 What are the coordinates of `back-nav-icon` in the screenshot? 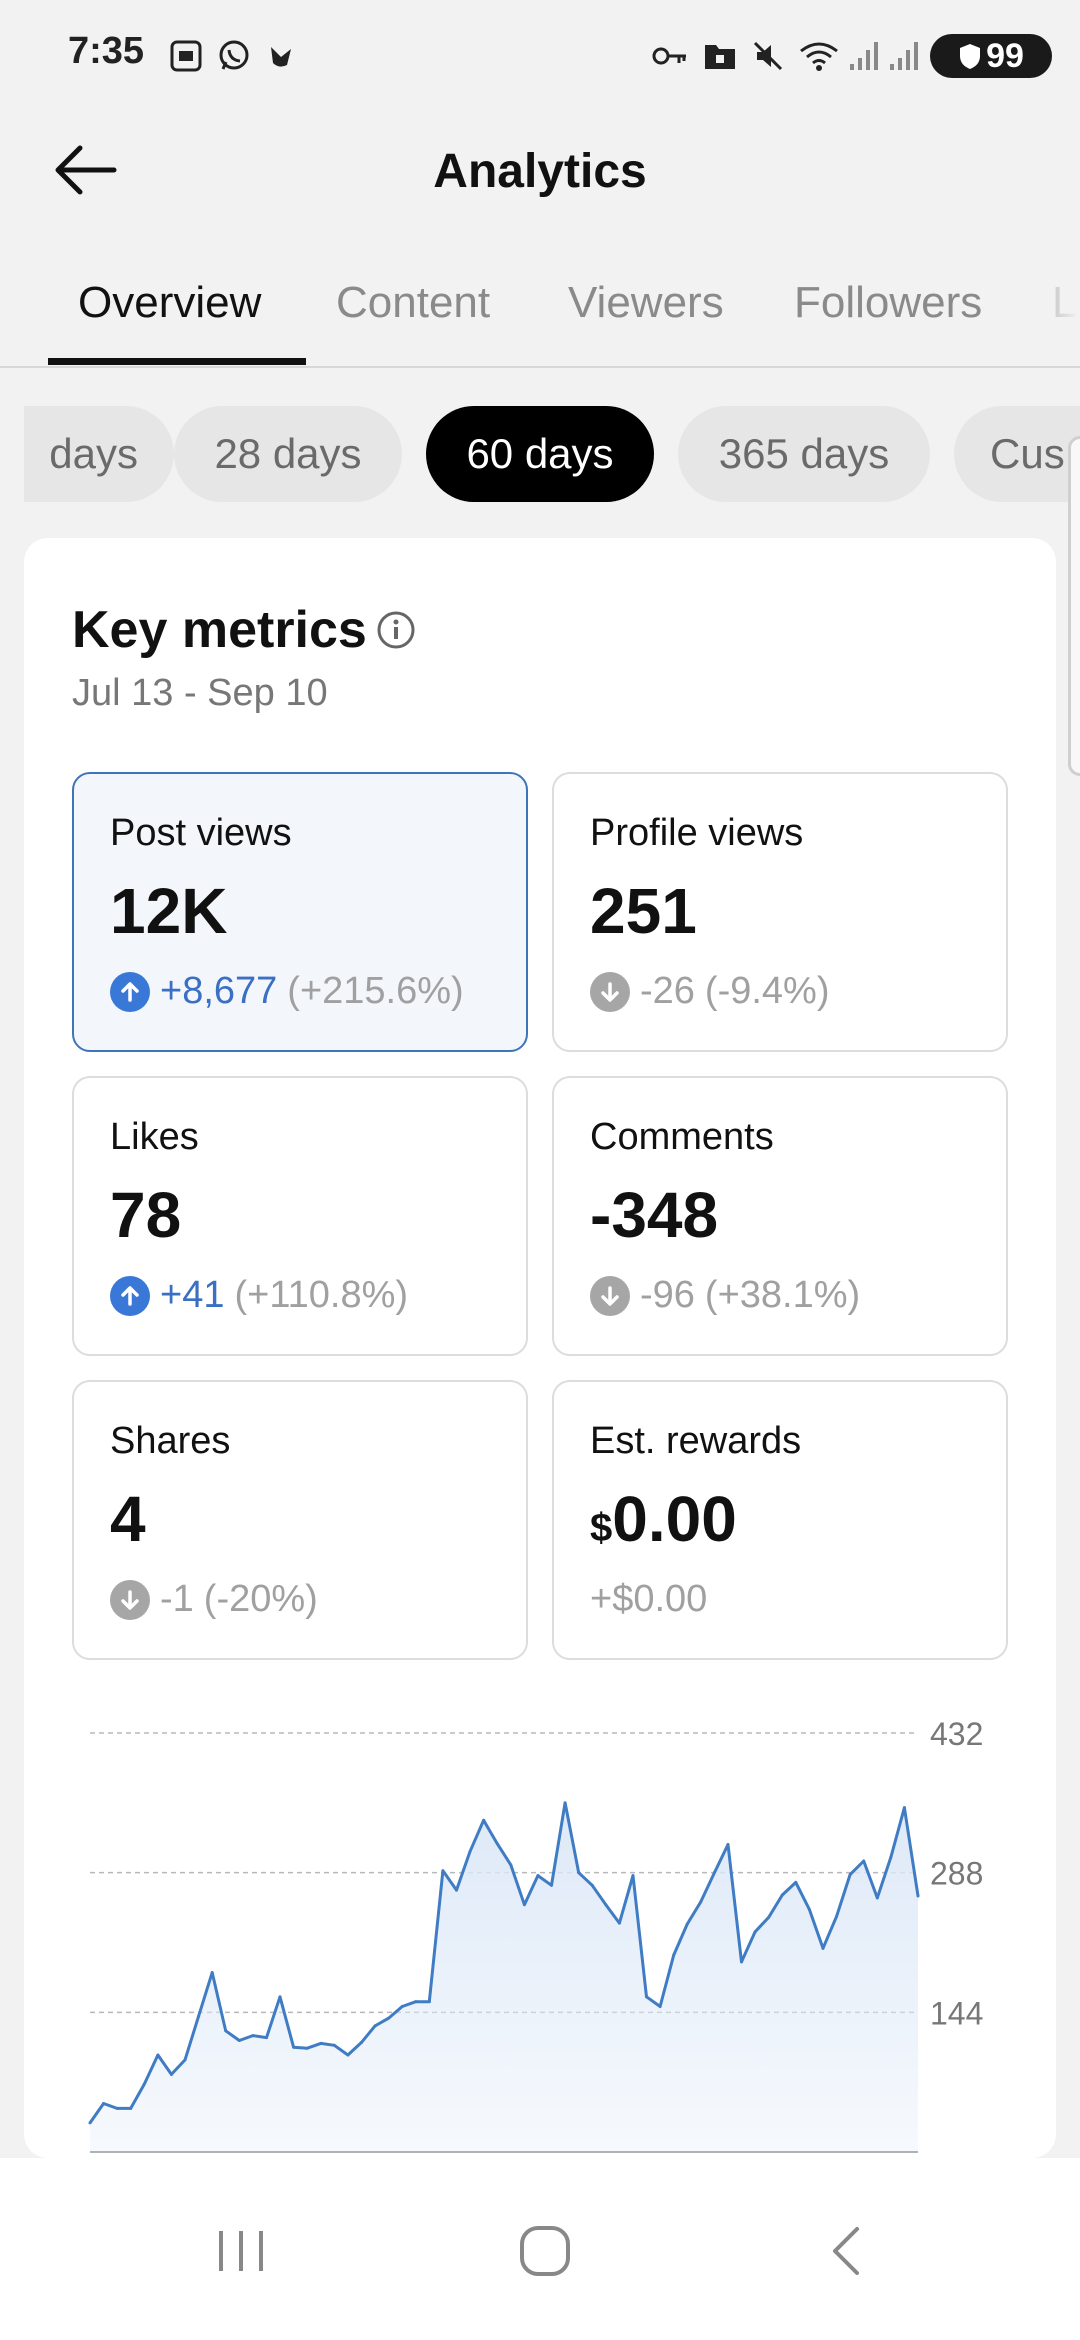 It's located at (847, 2251).